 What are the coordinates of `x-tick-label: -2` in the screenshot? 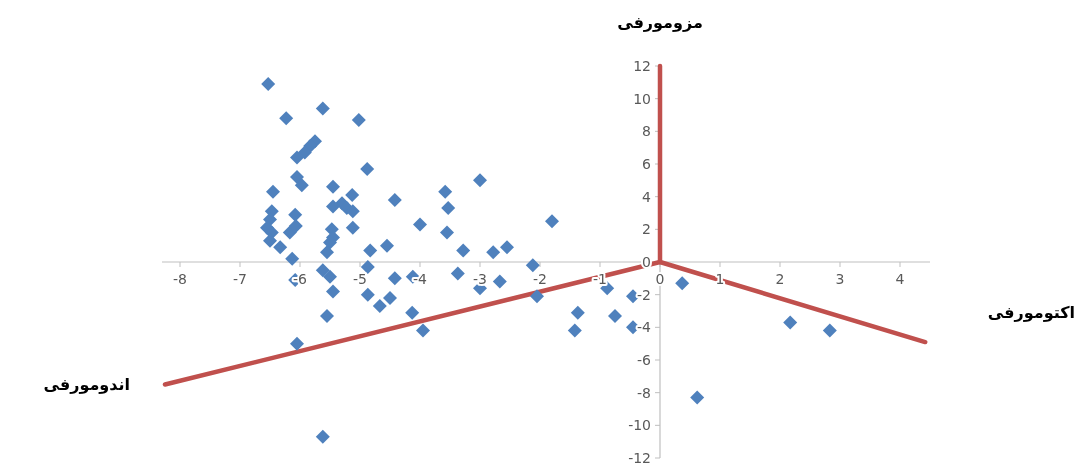 It's located at (540, 279).